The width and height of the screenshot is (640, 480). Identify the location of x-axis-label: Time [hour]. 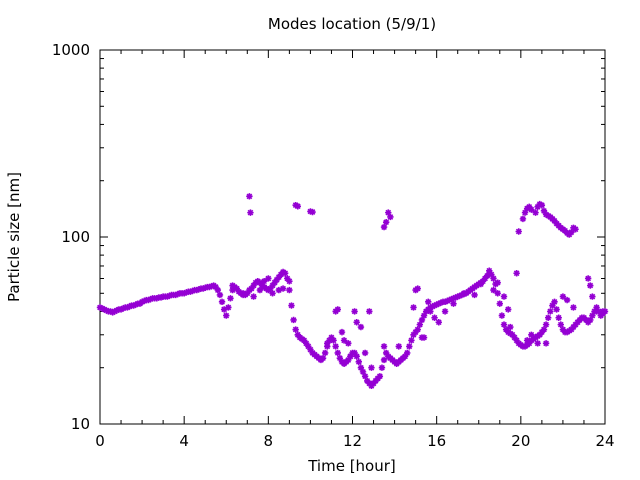
(351, 466).